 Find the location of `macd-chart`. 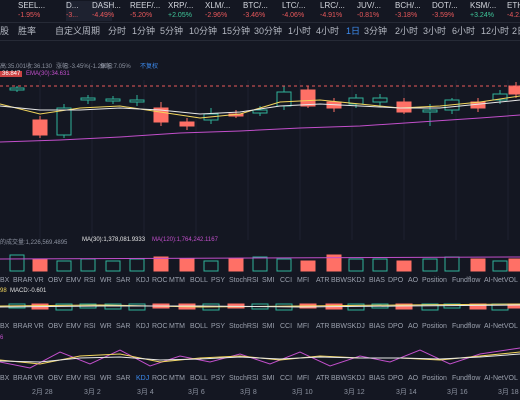

macd-chart is located at coordinates (260, 307).